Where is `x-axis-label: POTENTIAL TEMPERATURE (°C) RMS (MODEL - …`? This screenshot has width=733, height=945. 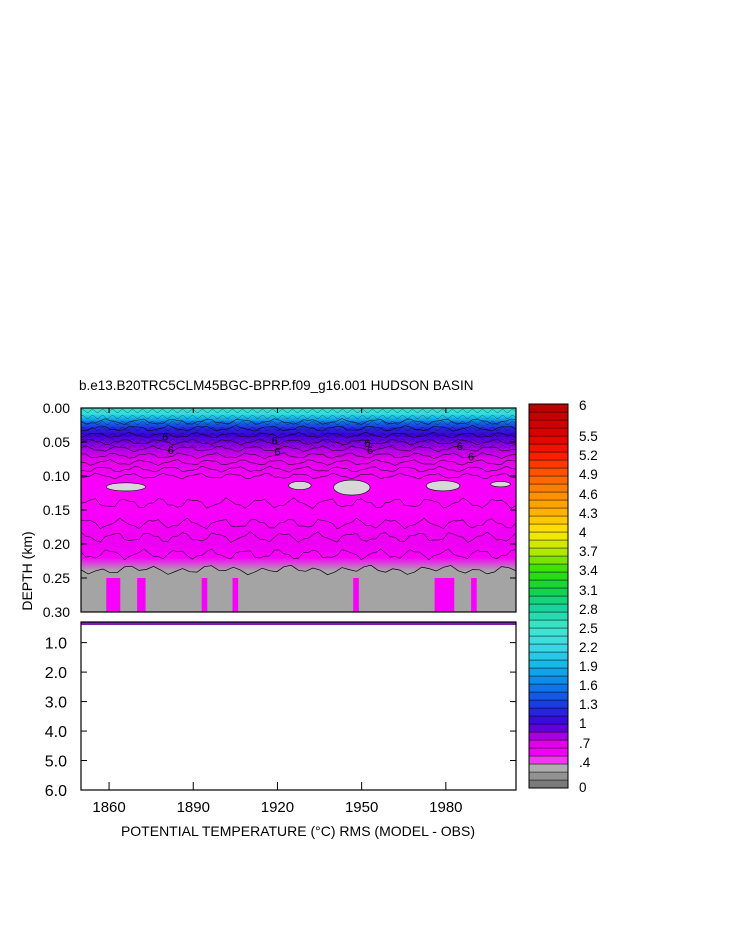
x-axis-label: POTENTIAL TEMPERATURE (°C) RMS (MODEL - … is located at coordinates (298, 831).